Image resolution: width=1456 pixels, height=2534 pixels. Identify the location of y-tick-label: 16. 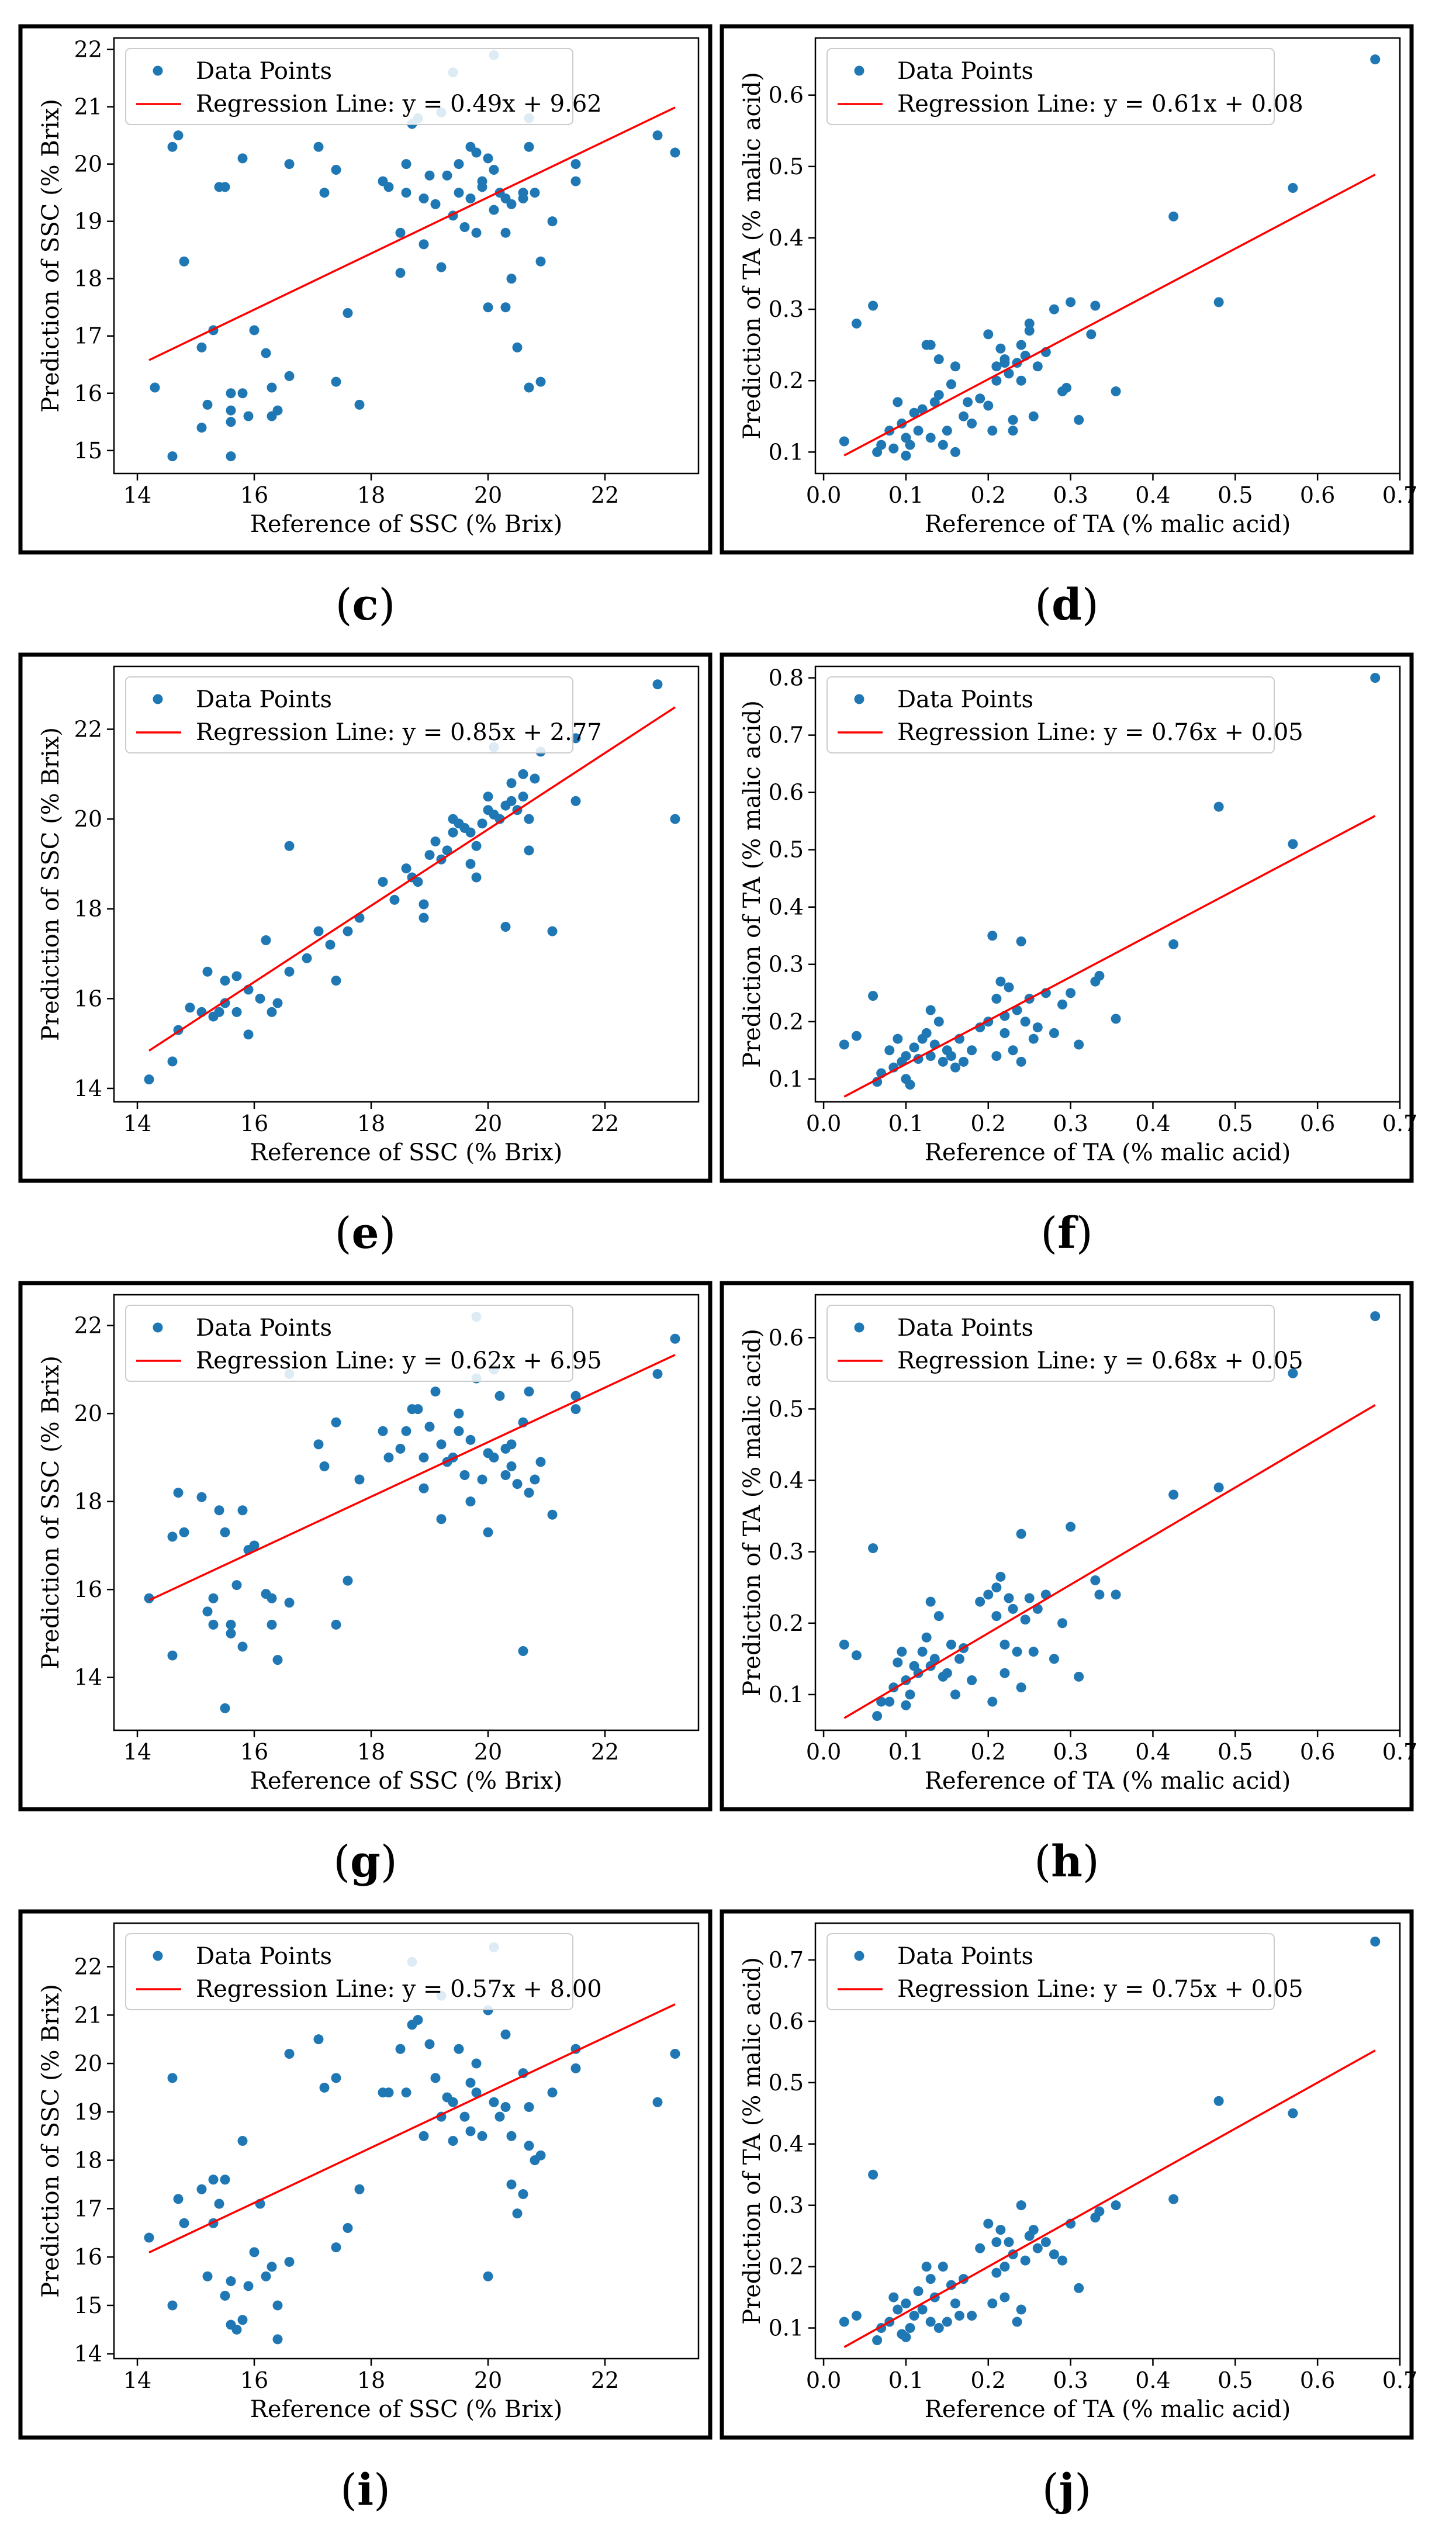
(88, 999).